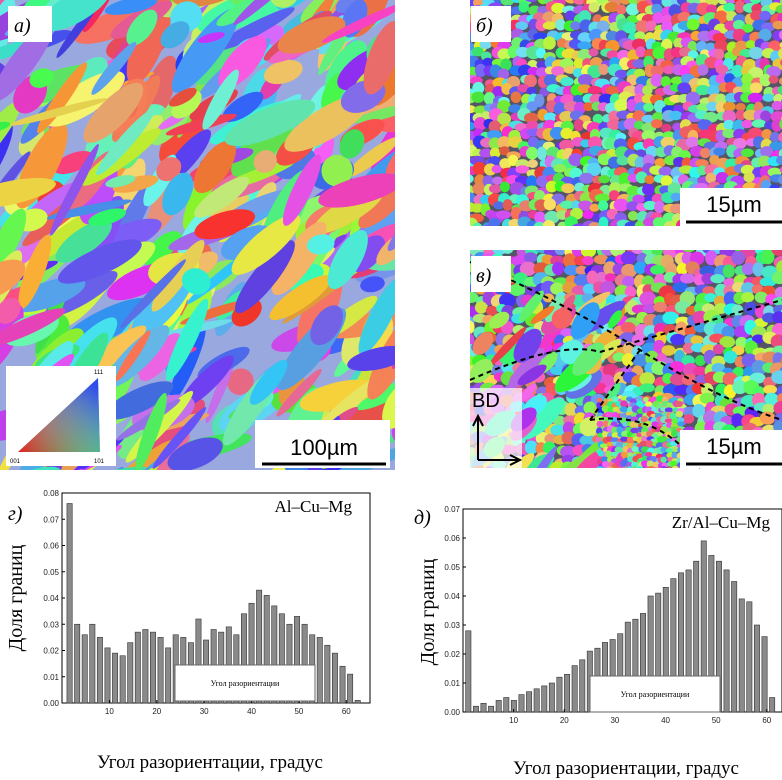 The height and width of the screenshot is (780, 782). What do you see at coordinates (109, 711) in the screenshot?
I see `x-tick-label: 10` at bounding box center [109, 711].